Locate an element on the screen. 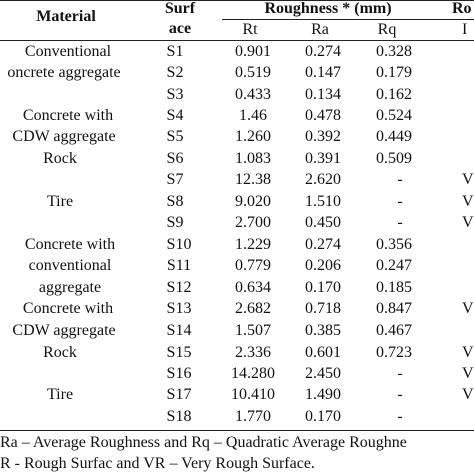  rq-cell: 0.247 is located at coordinates (394, 265).